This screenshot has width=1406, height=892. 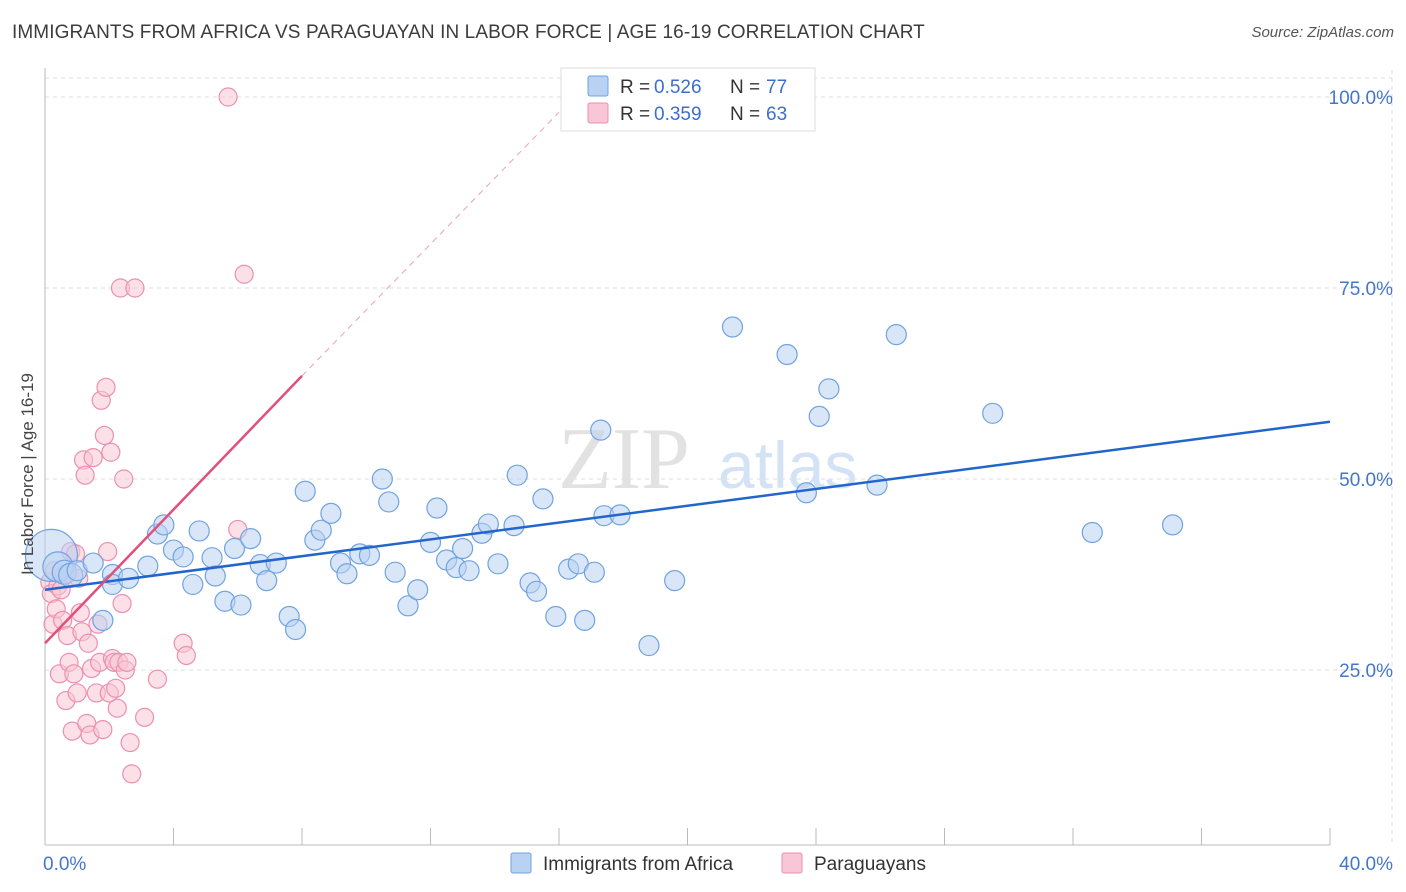 I want to click on legend-n-label-blue: N =, so click(x=745, y=87).